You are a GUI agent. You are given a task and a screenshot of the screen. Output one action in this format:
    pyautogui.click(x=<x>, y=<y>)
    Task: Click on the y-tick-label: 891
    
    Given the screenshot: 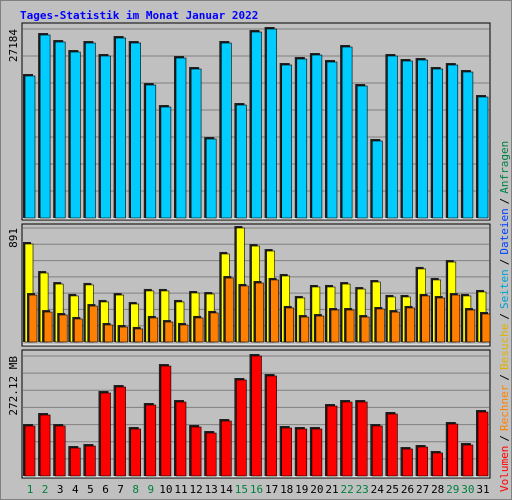 What is the action you would take?
    pyautogui.click(x=13, y=238)
    